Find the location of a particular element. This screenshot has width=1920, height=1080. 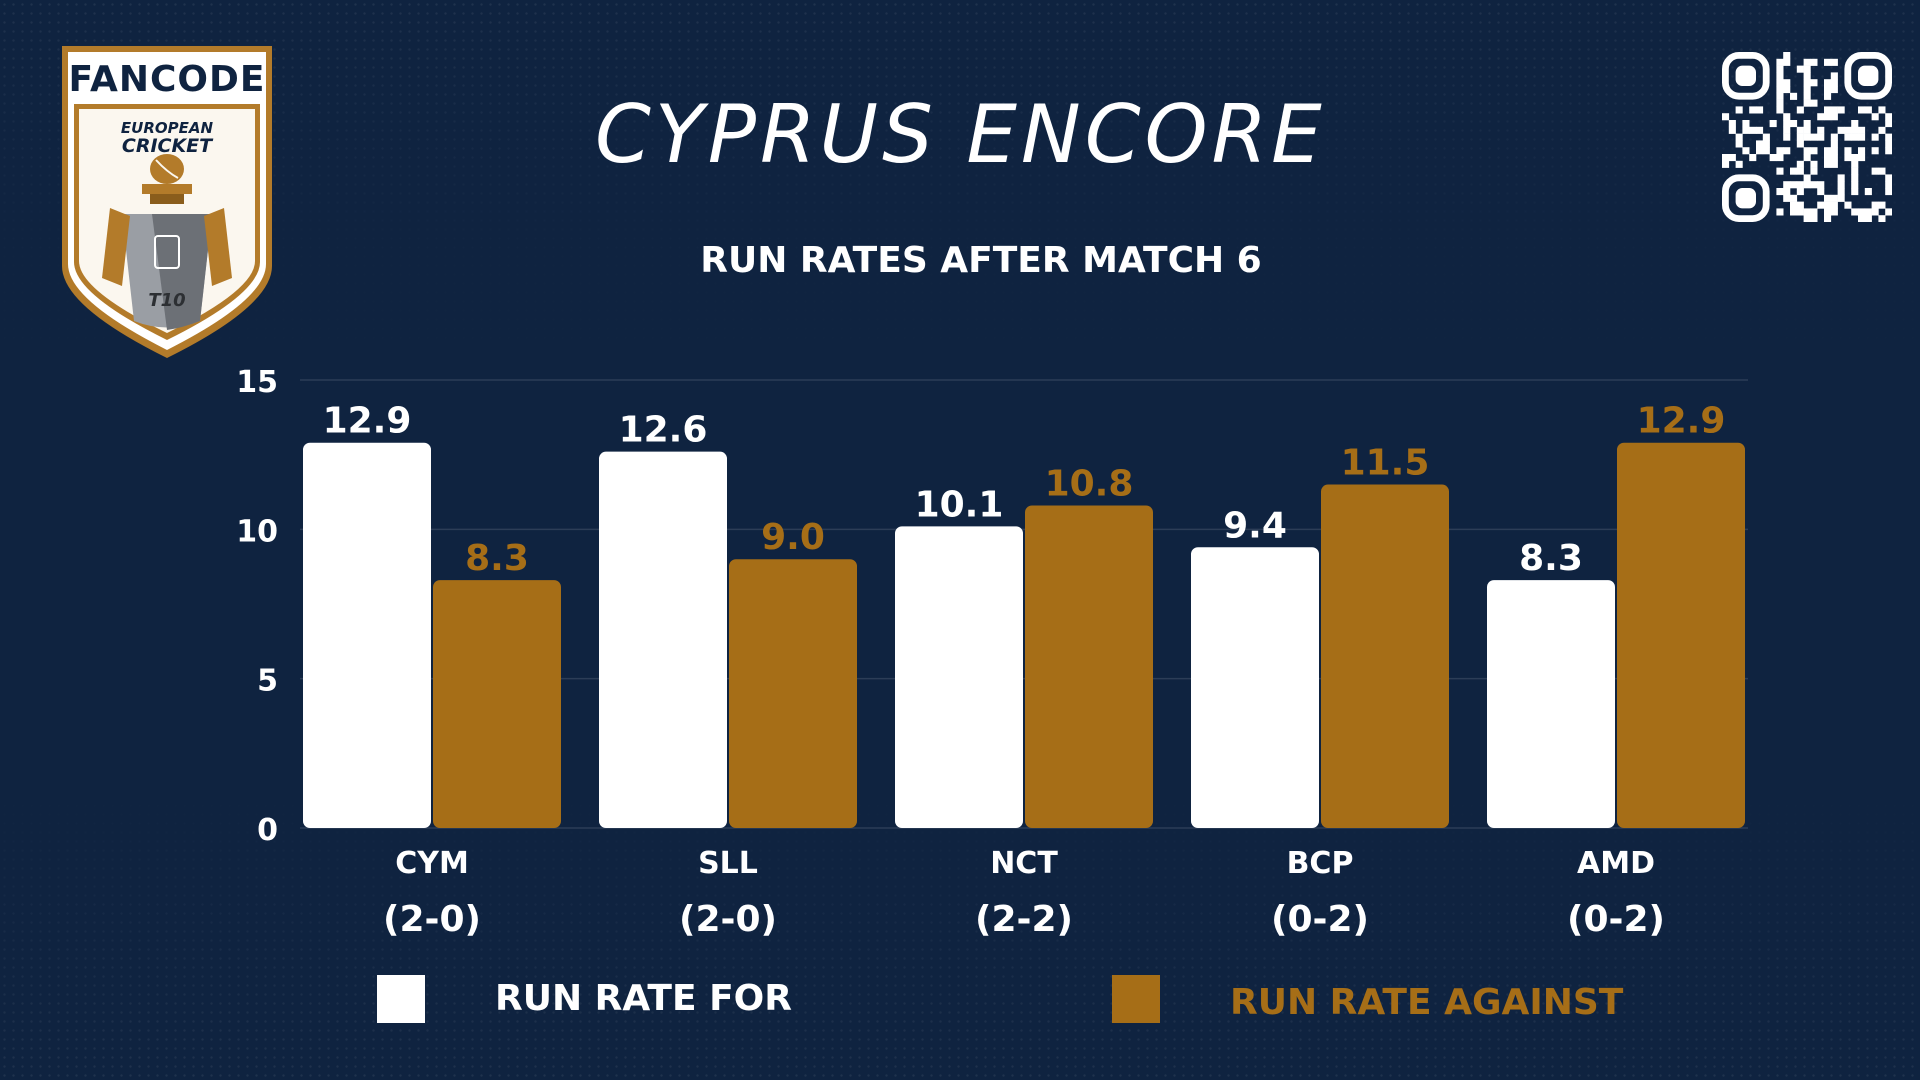

data-label: 12.6 is located at coordinates (663, 430).